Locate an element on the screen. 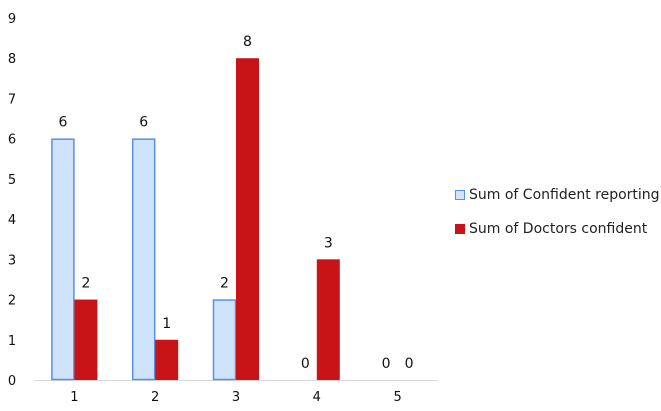  y-tick-label: 5 is located at coordinates (12, 180).